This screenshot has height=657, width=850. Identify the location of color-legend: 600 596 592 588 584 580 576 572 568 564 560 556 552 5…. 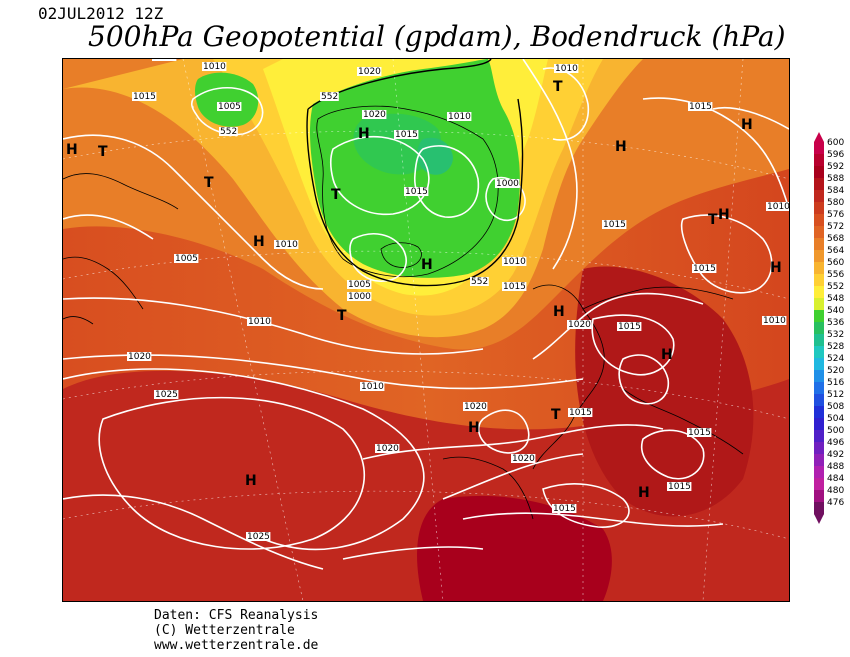
(831, 330).